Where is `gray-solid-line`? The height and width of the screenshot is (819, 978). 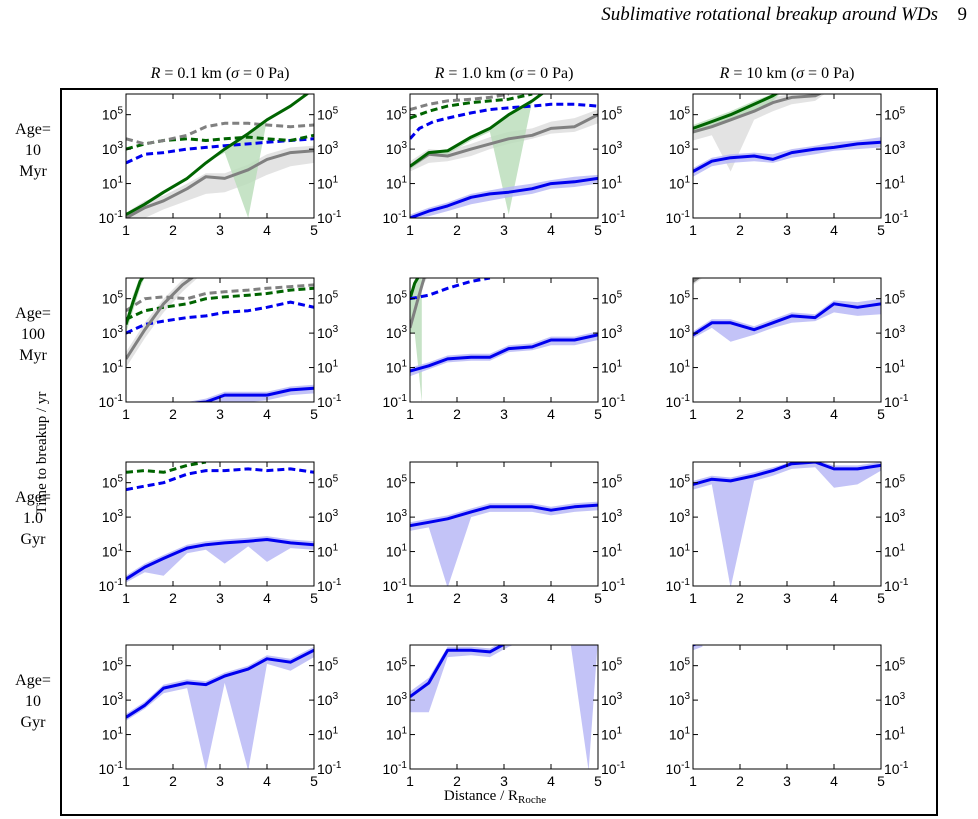
gray-solid-line is located at coordinates (504, 140).